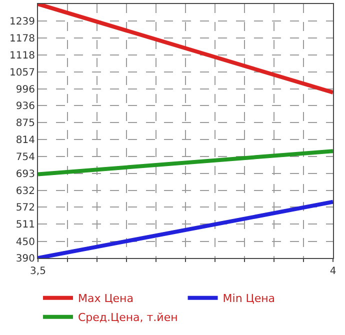 Image resolution: width=345 pixels, height=335 pixels. What do you see at coordinates (22, 39) in the screenshot?
I see `y-tick-label: 1178` at bounding box center [22, 39].